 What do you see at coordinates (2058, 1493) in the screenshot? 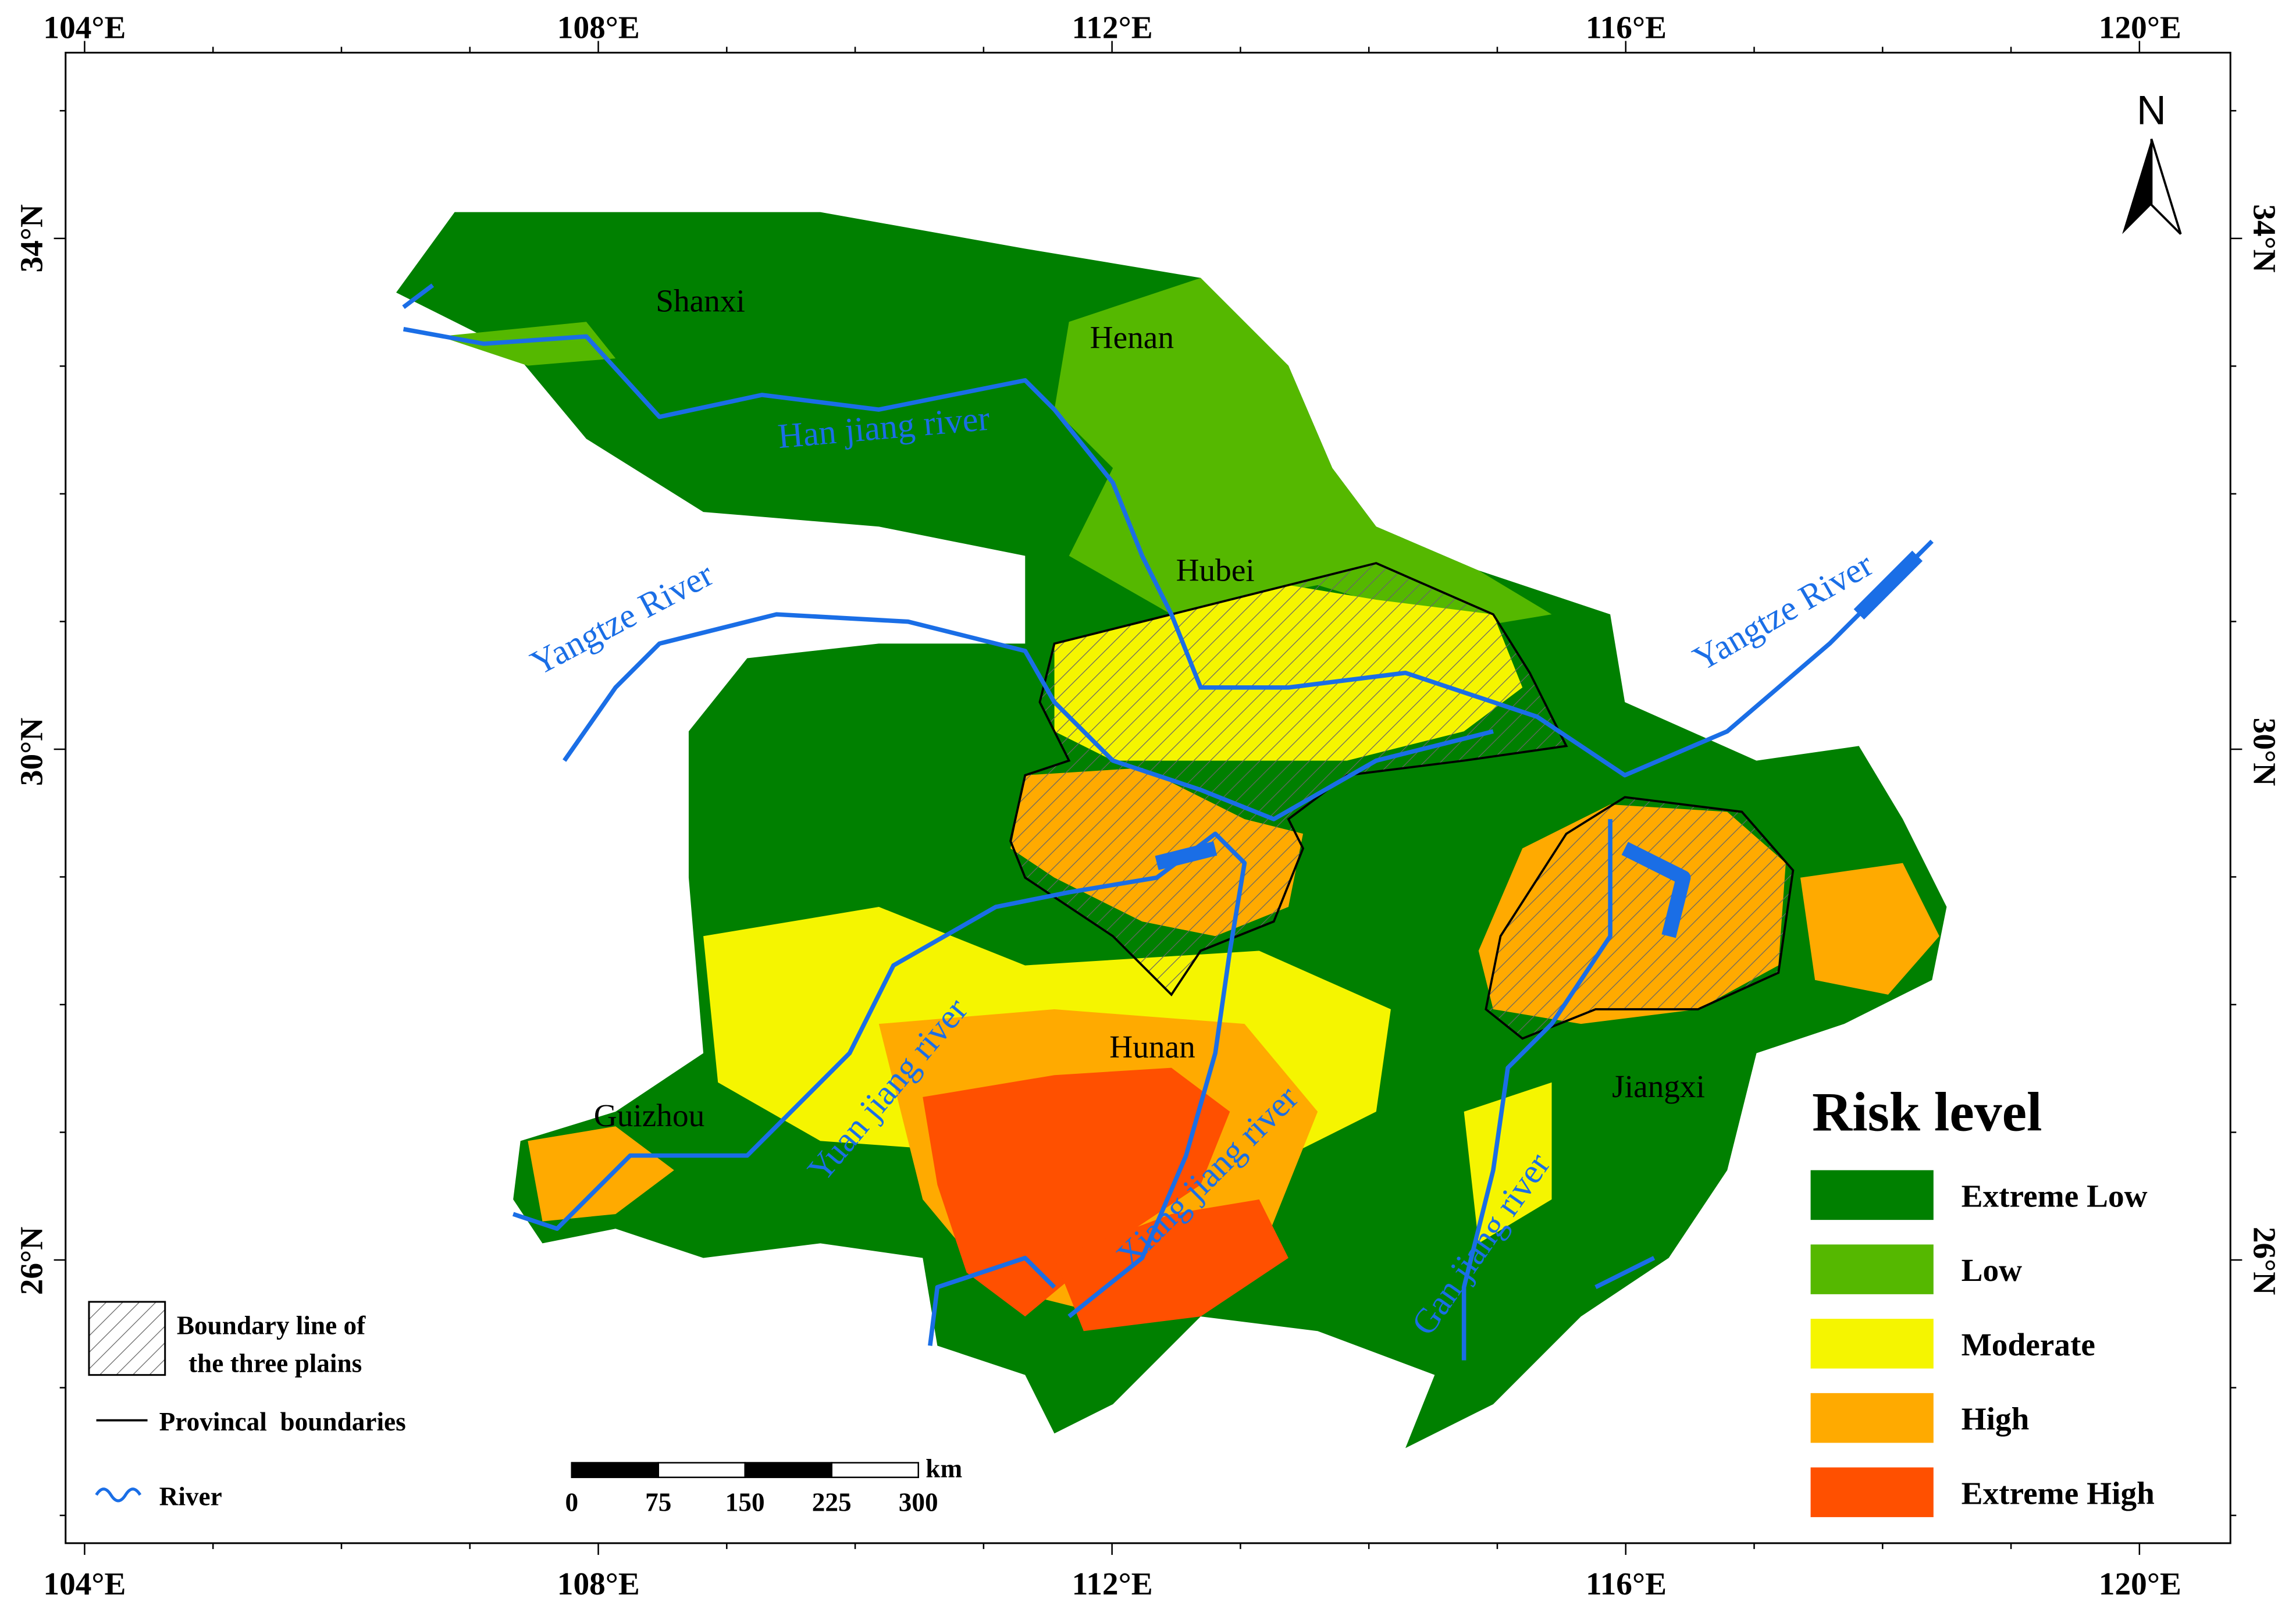
I see `legend-label: Extreme High` at bounding box center [2058, 1493].